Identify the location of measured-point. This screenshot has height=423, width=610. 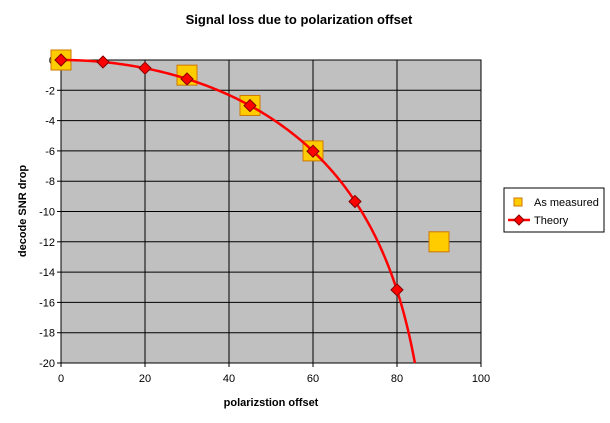
(439, 242).